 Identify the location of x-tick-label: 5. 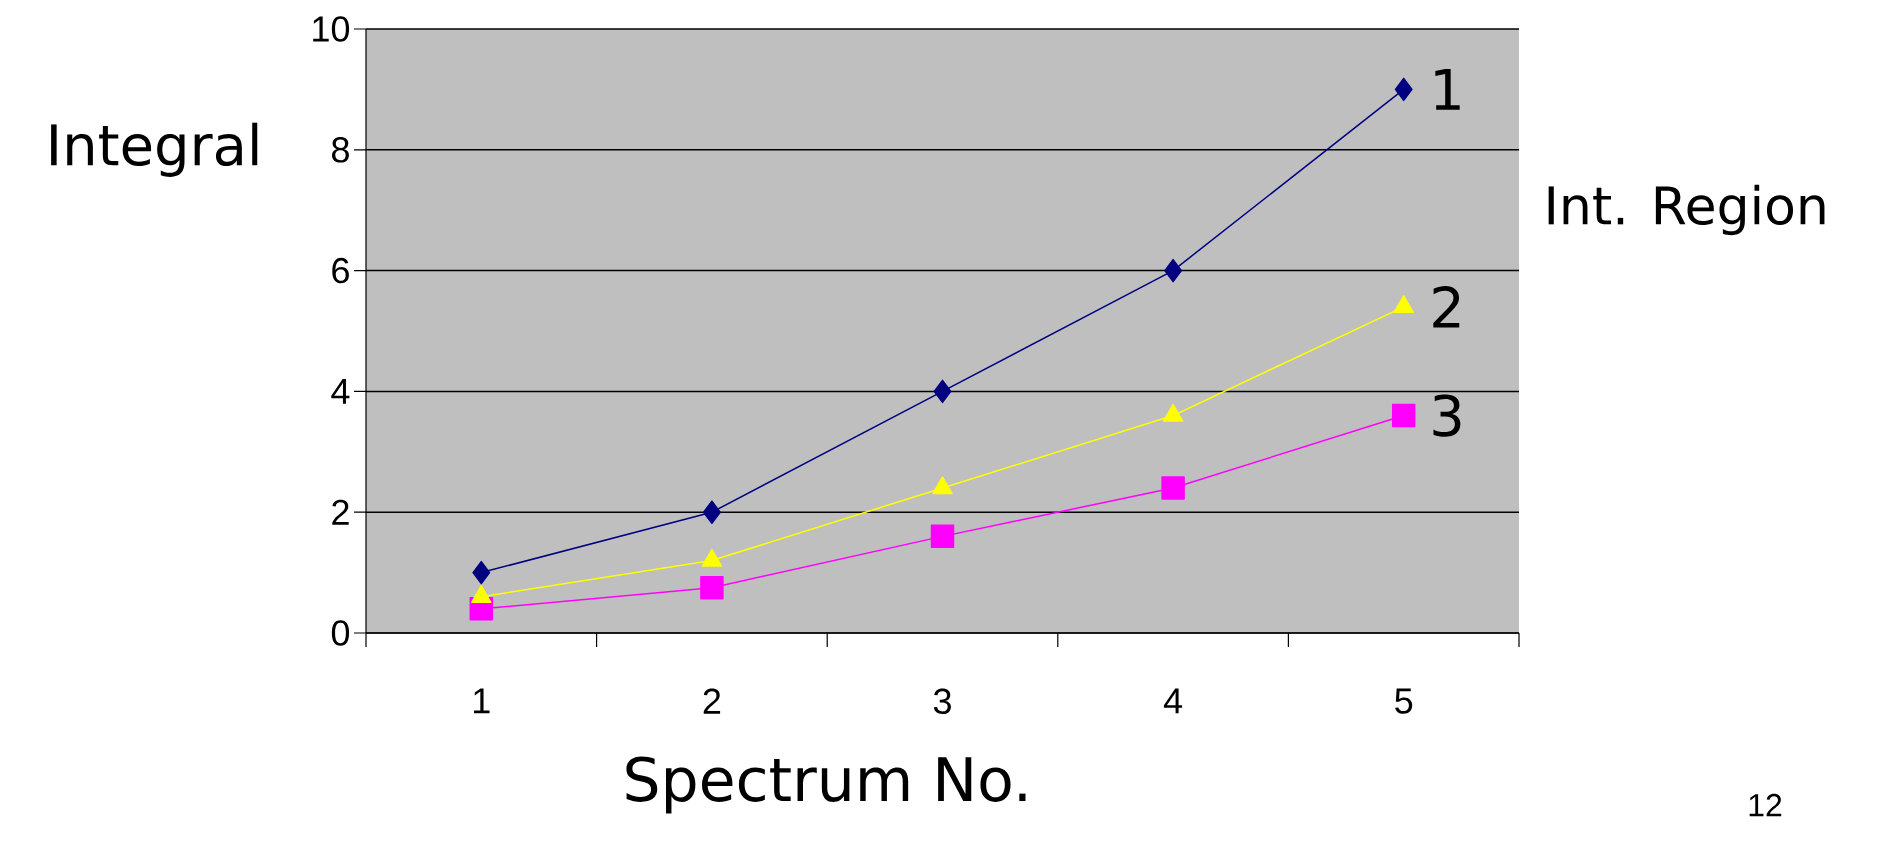
(1404, 701).